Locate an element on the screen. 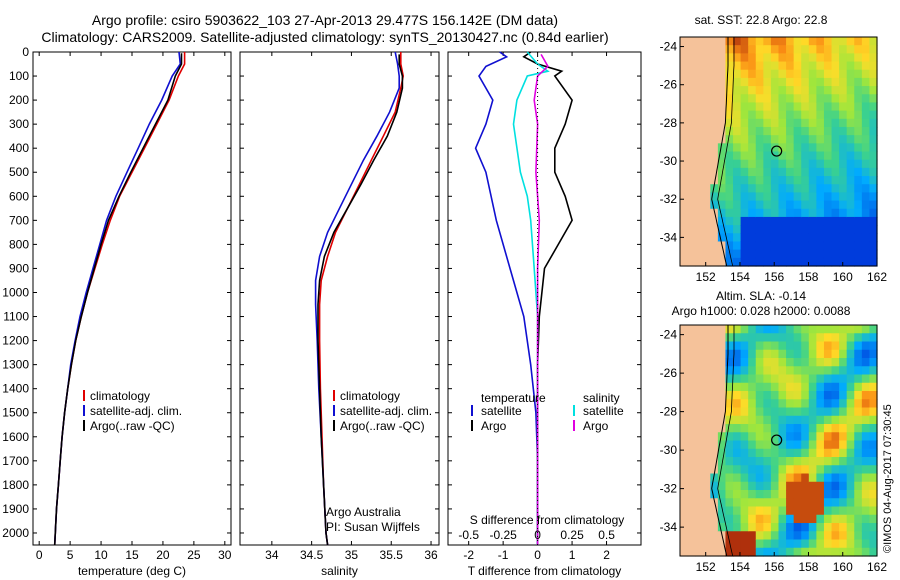  depth-tick-label: 1700 is located at coordinates (15, 461).